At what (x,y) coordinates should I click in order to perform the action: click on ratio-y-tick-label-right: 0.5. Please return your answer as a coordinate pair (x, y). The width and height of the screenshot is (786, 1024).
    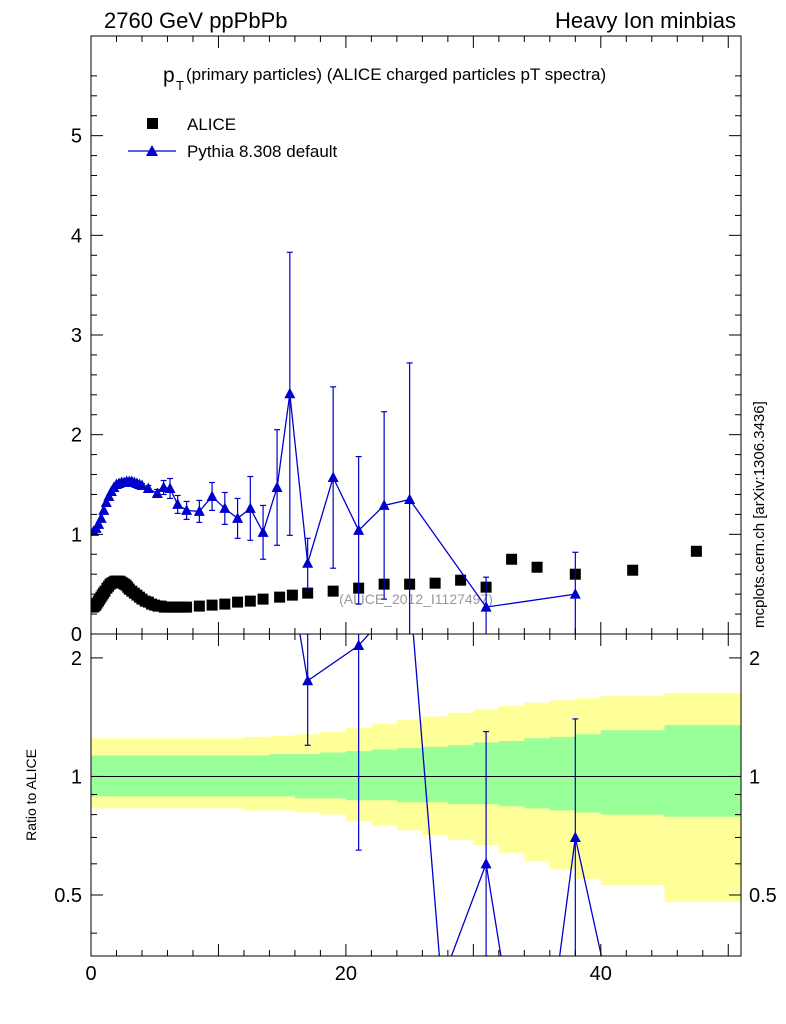
    Looking at the image, I should click on (763, 896).